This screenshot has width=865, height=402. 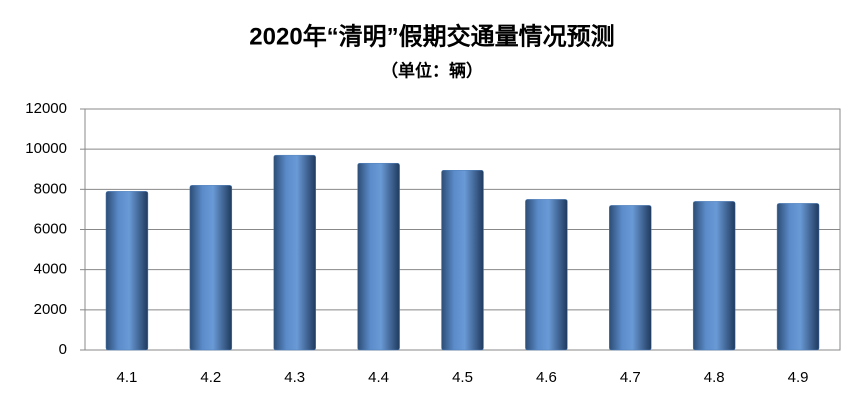 What do you see at coordinates (630, 377) in the screenshot?
I see `x-tick-label: 4.7` at bounding box center [630, 377].